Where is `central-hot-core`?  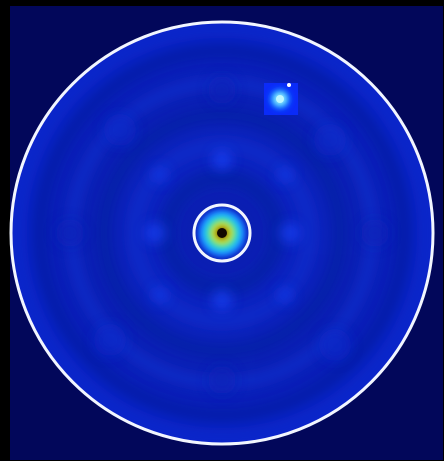 central-hot-core is located at coordinates (222, 233).